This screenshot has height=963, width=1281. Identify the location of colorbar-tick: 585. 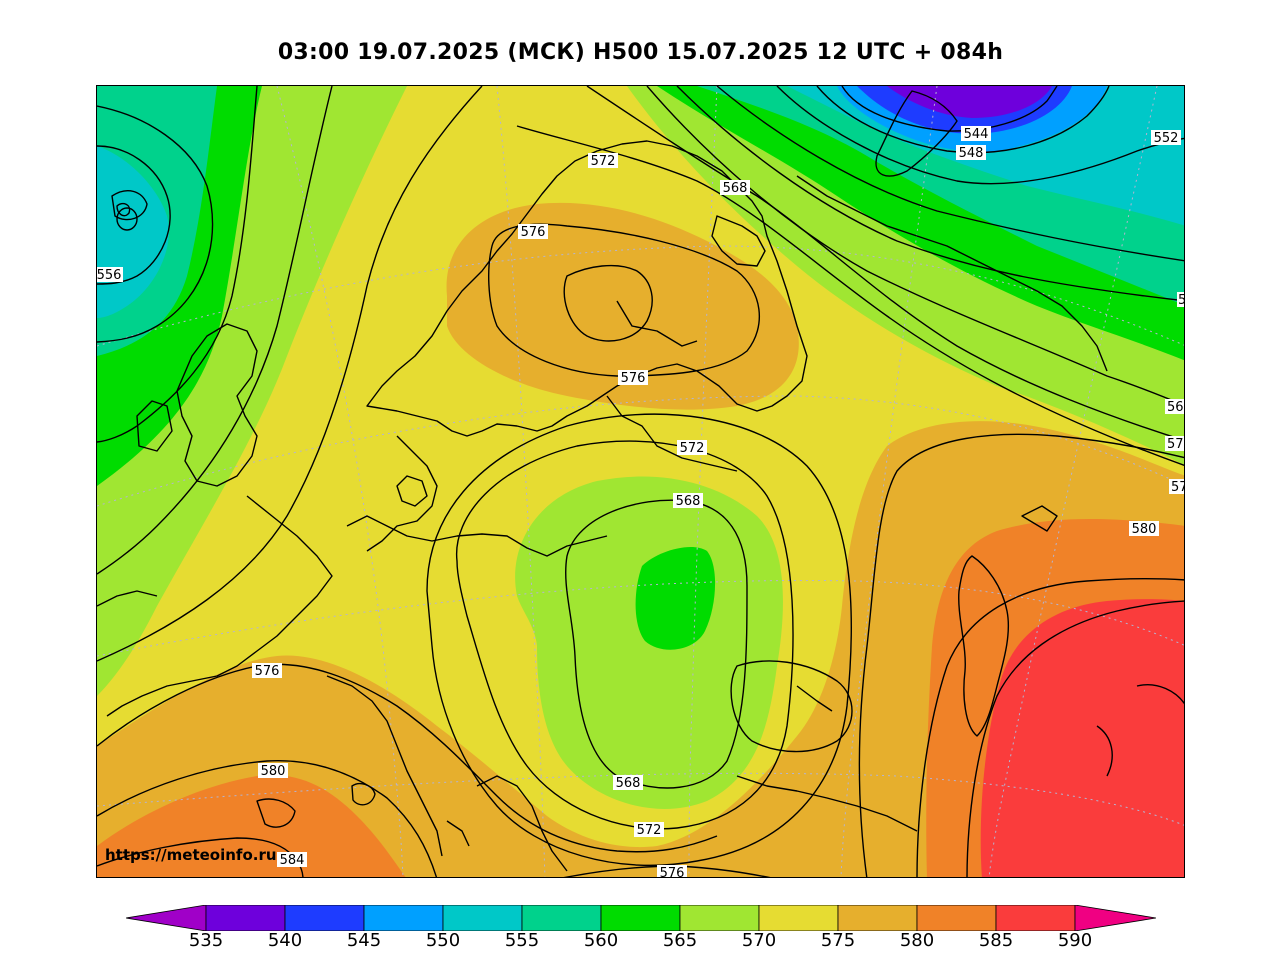
(996, 940).